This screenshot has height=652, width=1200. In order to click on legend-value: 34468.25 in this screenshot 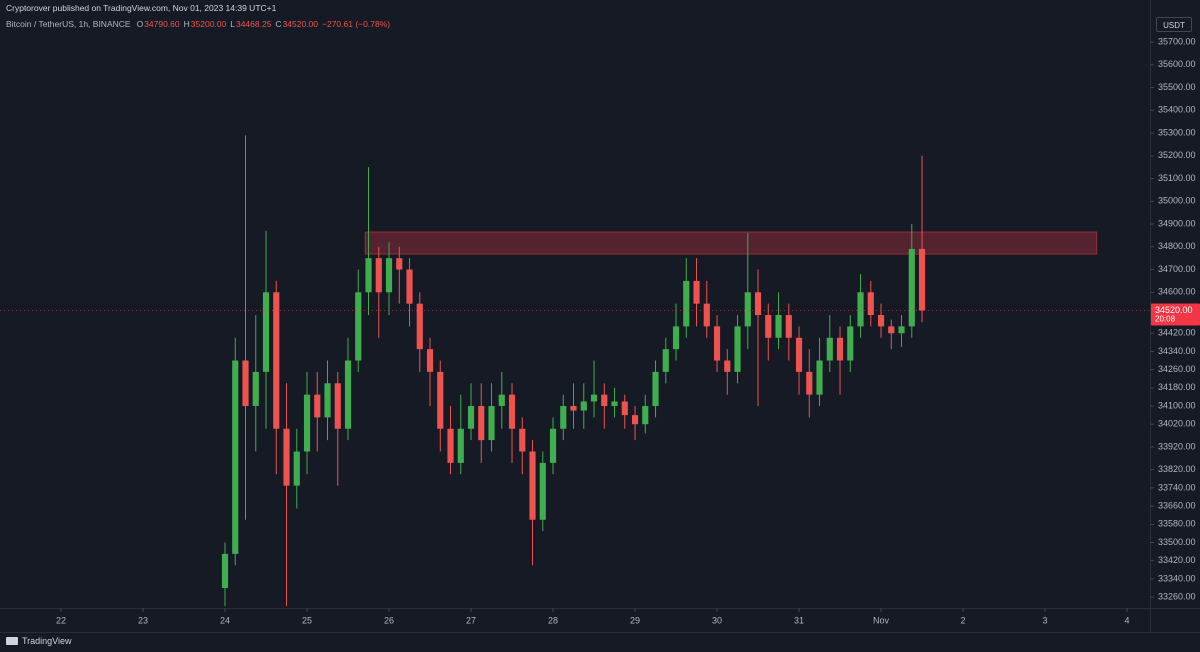, I will do `click(253, 24)`.